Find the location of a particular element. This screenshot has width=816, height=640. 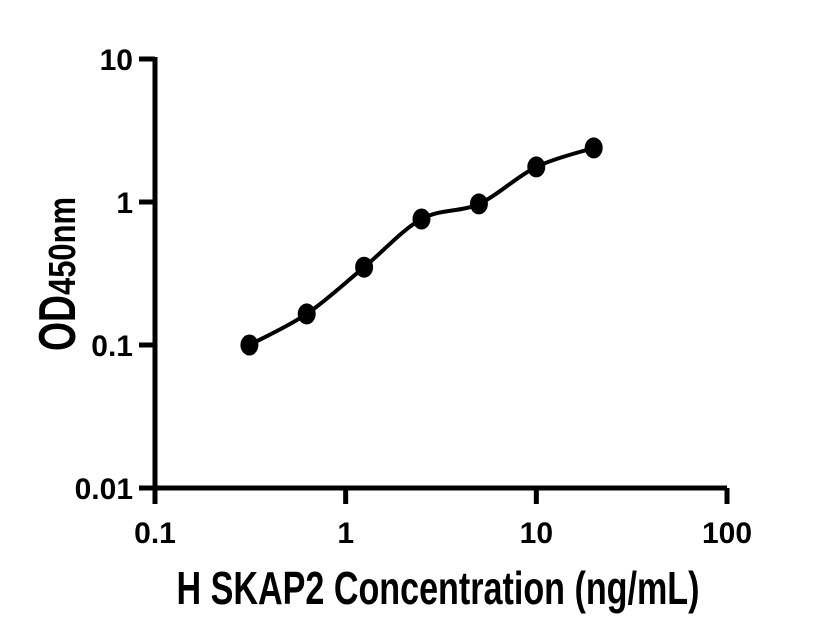

y-axis-tick-labels: 10 1 0.1 0.01 is located at coordinates (104, 275).